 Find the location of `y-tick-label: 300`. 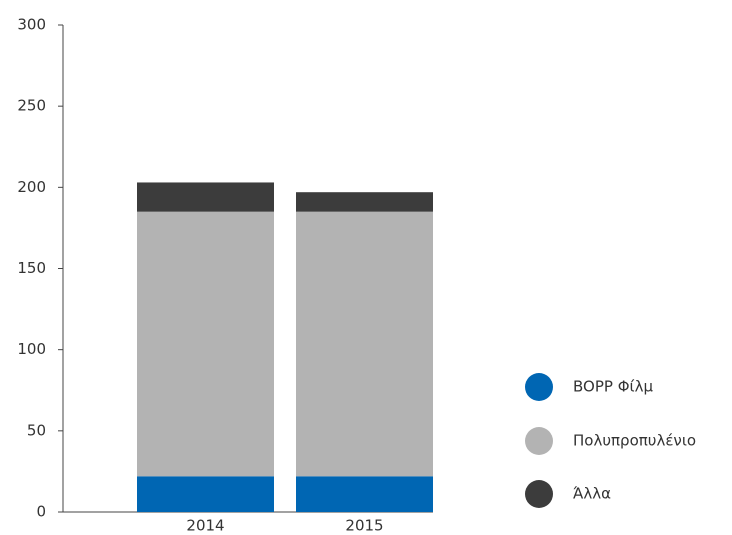

y-tick-label: 300 is located at coordinates (31, 25).